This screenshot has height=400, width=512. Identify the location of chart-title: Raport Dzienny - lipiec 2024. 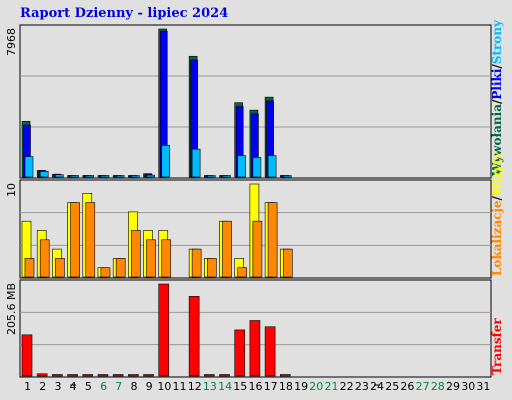
(124, 13).